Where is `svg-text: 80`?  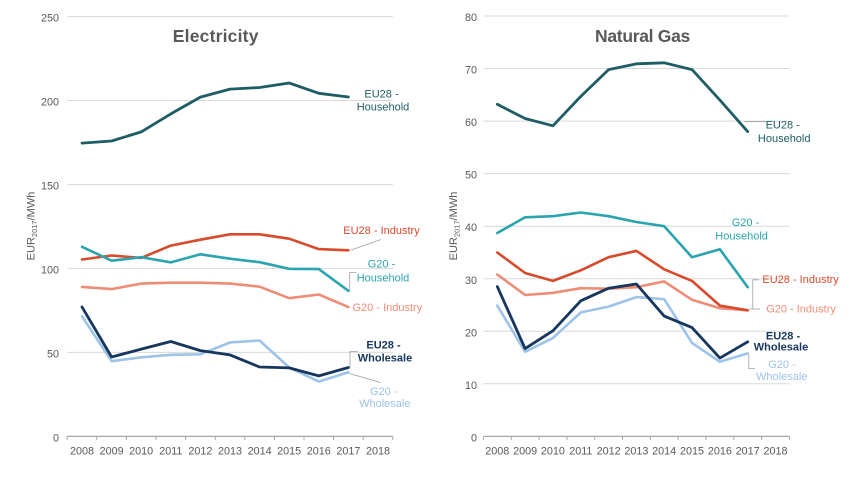
svg-text: 80 is located at coordinates (471, 18).